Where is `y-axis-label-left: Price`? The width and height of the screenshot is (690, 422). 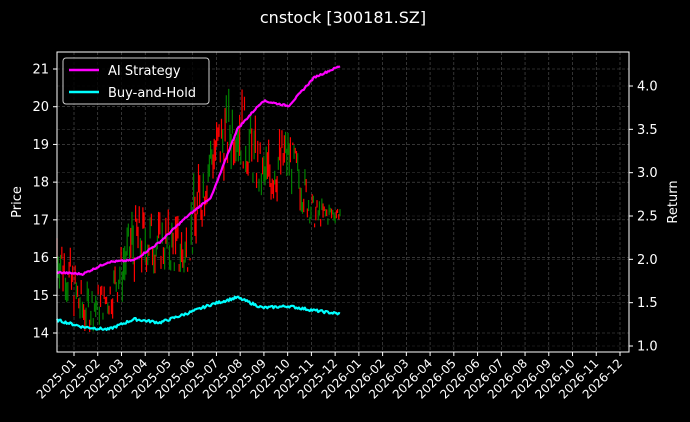
y-axis-label-left: Price is located at coordinates (17, 202).